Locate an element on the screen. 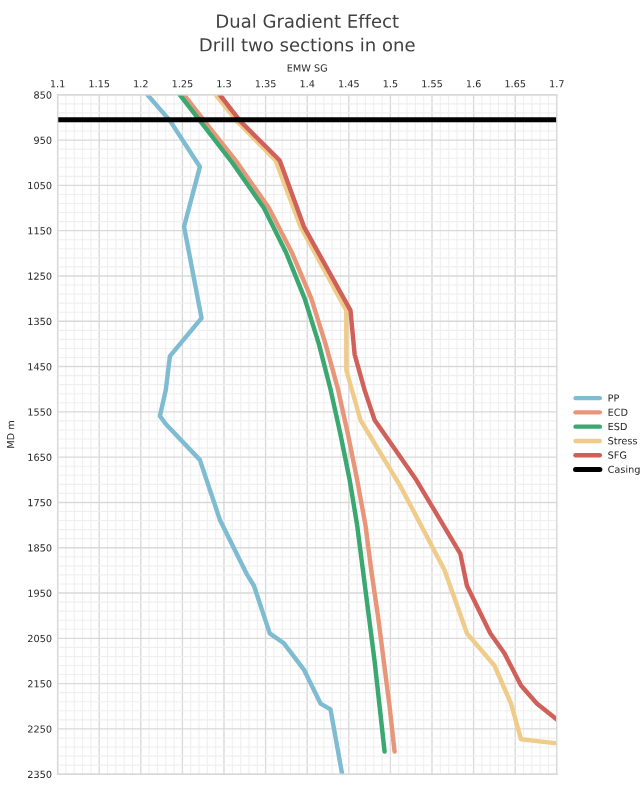  chart-subtitle: Drill two sections in one is located at coordinates (307, 44).